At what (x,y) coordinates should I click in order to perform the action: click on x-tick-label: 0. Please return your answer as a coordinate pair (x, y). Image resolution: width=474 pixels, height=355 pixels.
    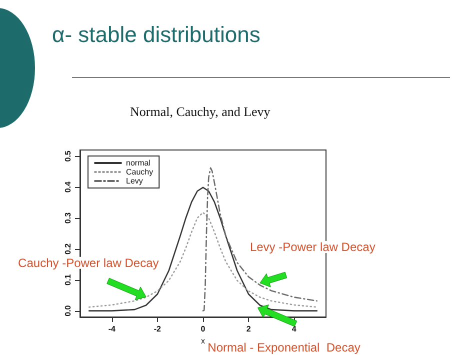
    Looking at the image, I should click on (203, 329).